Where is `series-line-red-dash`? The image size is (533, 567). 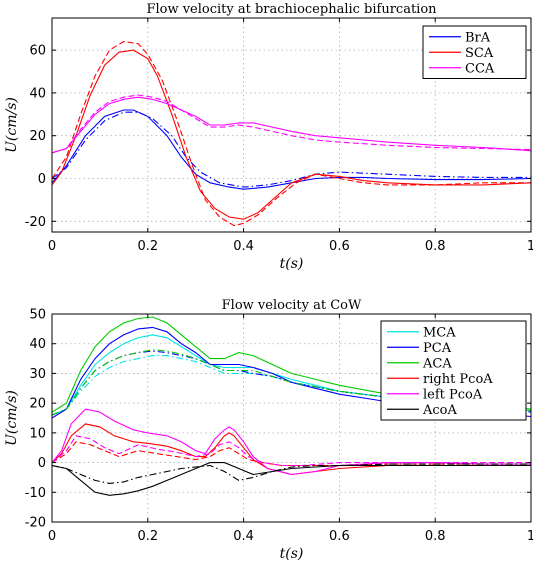
series-line-red-dash is located at coordinates (291, 454).